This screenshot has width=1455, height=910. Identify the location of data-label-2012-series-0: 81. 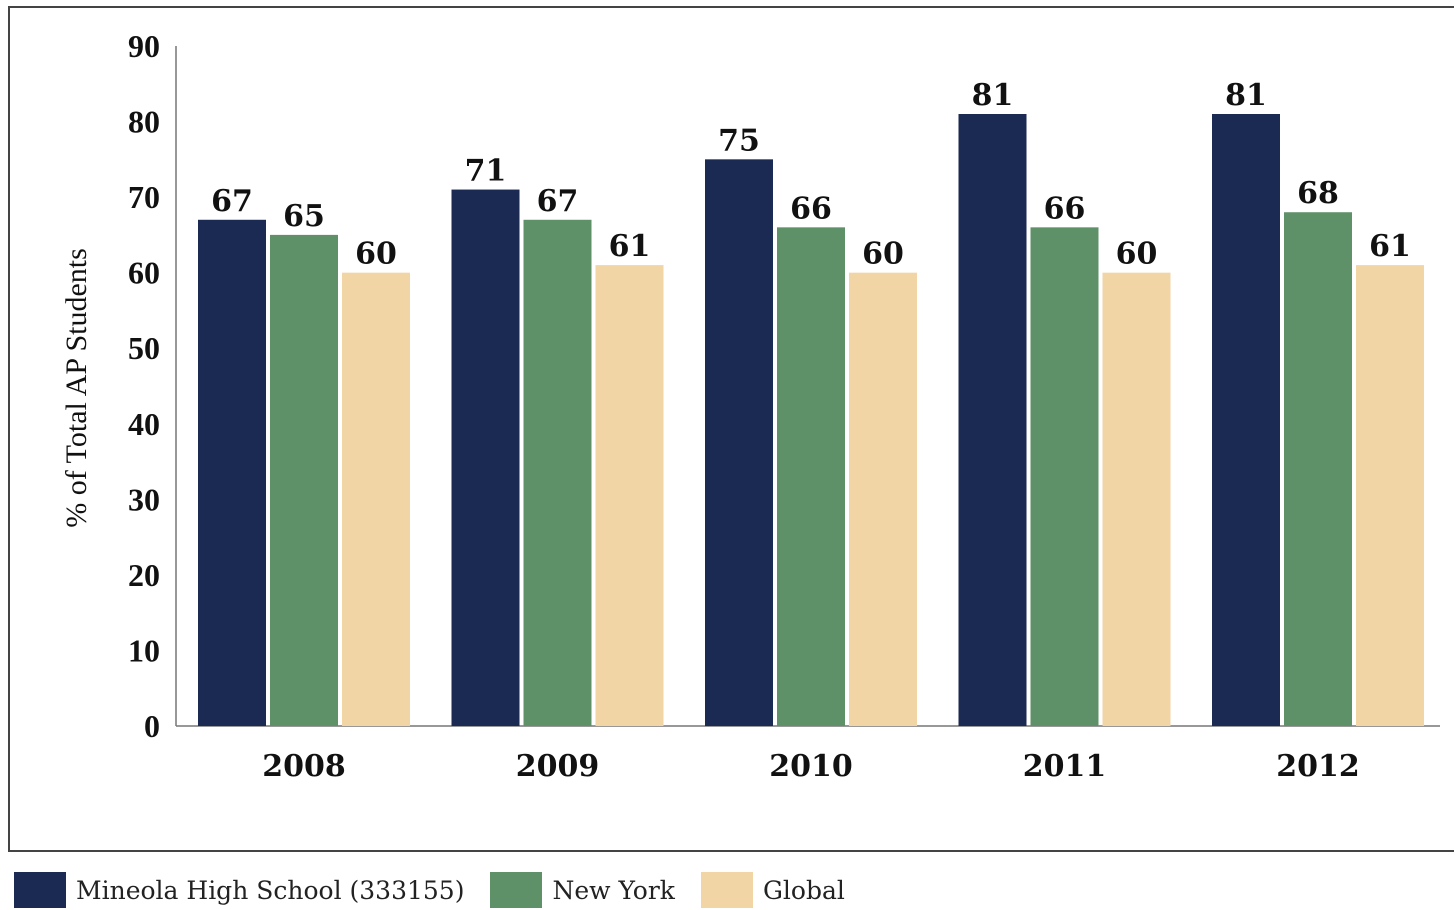
(1246, 95).